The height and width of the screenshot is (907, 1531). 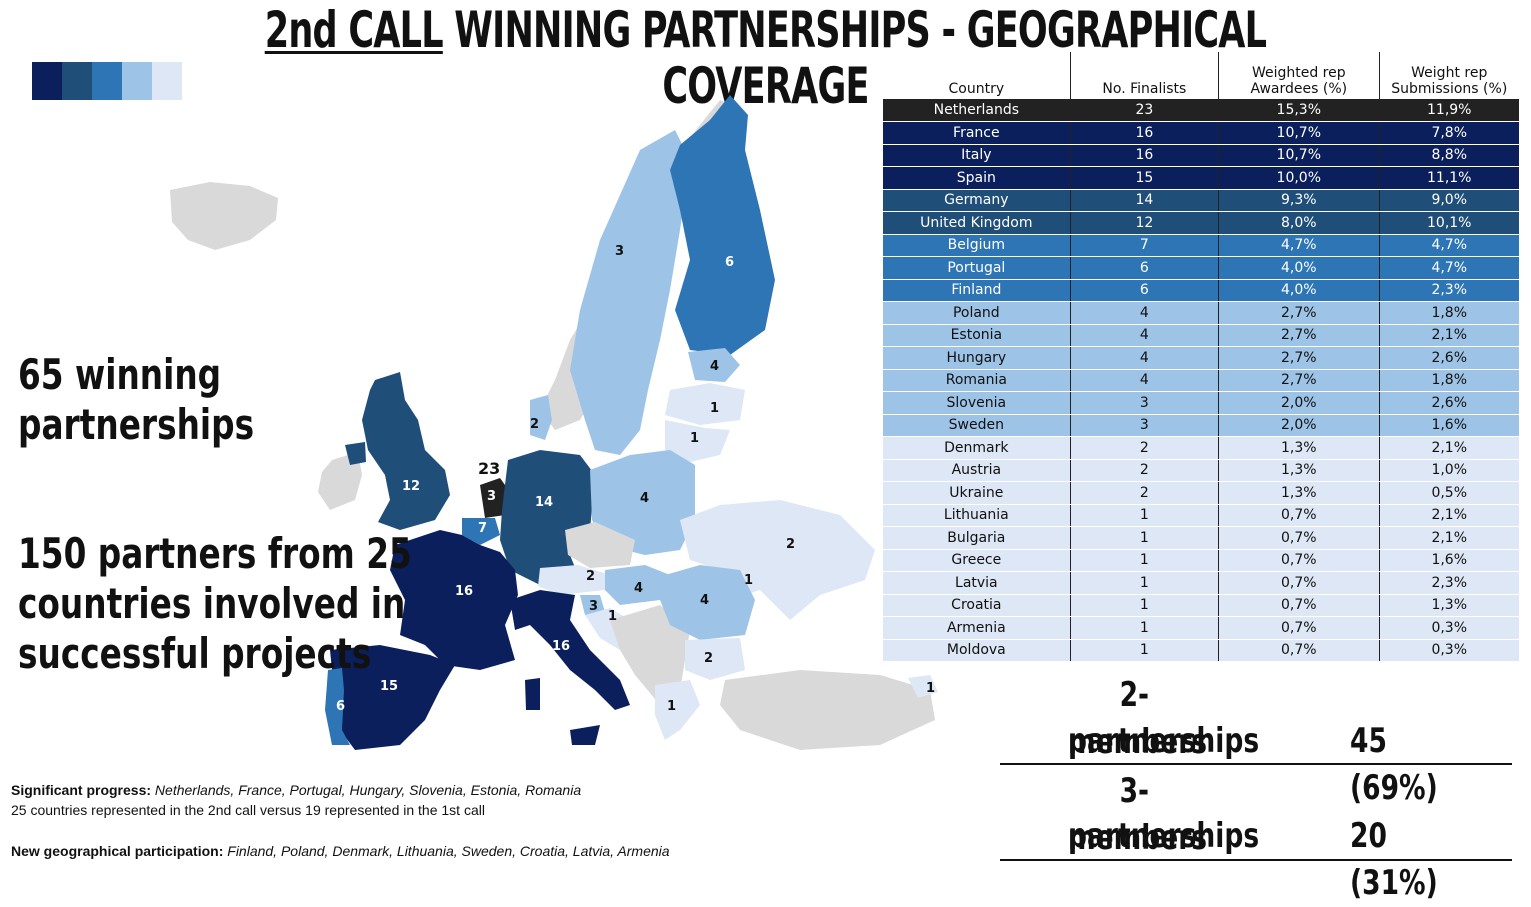 What do you see at coordinates (1448, 268) in the screenshot?
I see `cell-submissions: 4,7%` at bounding box center [1448, 268].